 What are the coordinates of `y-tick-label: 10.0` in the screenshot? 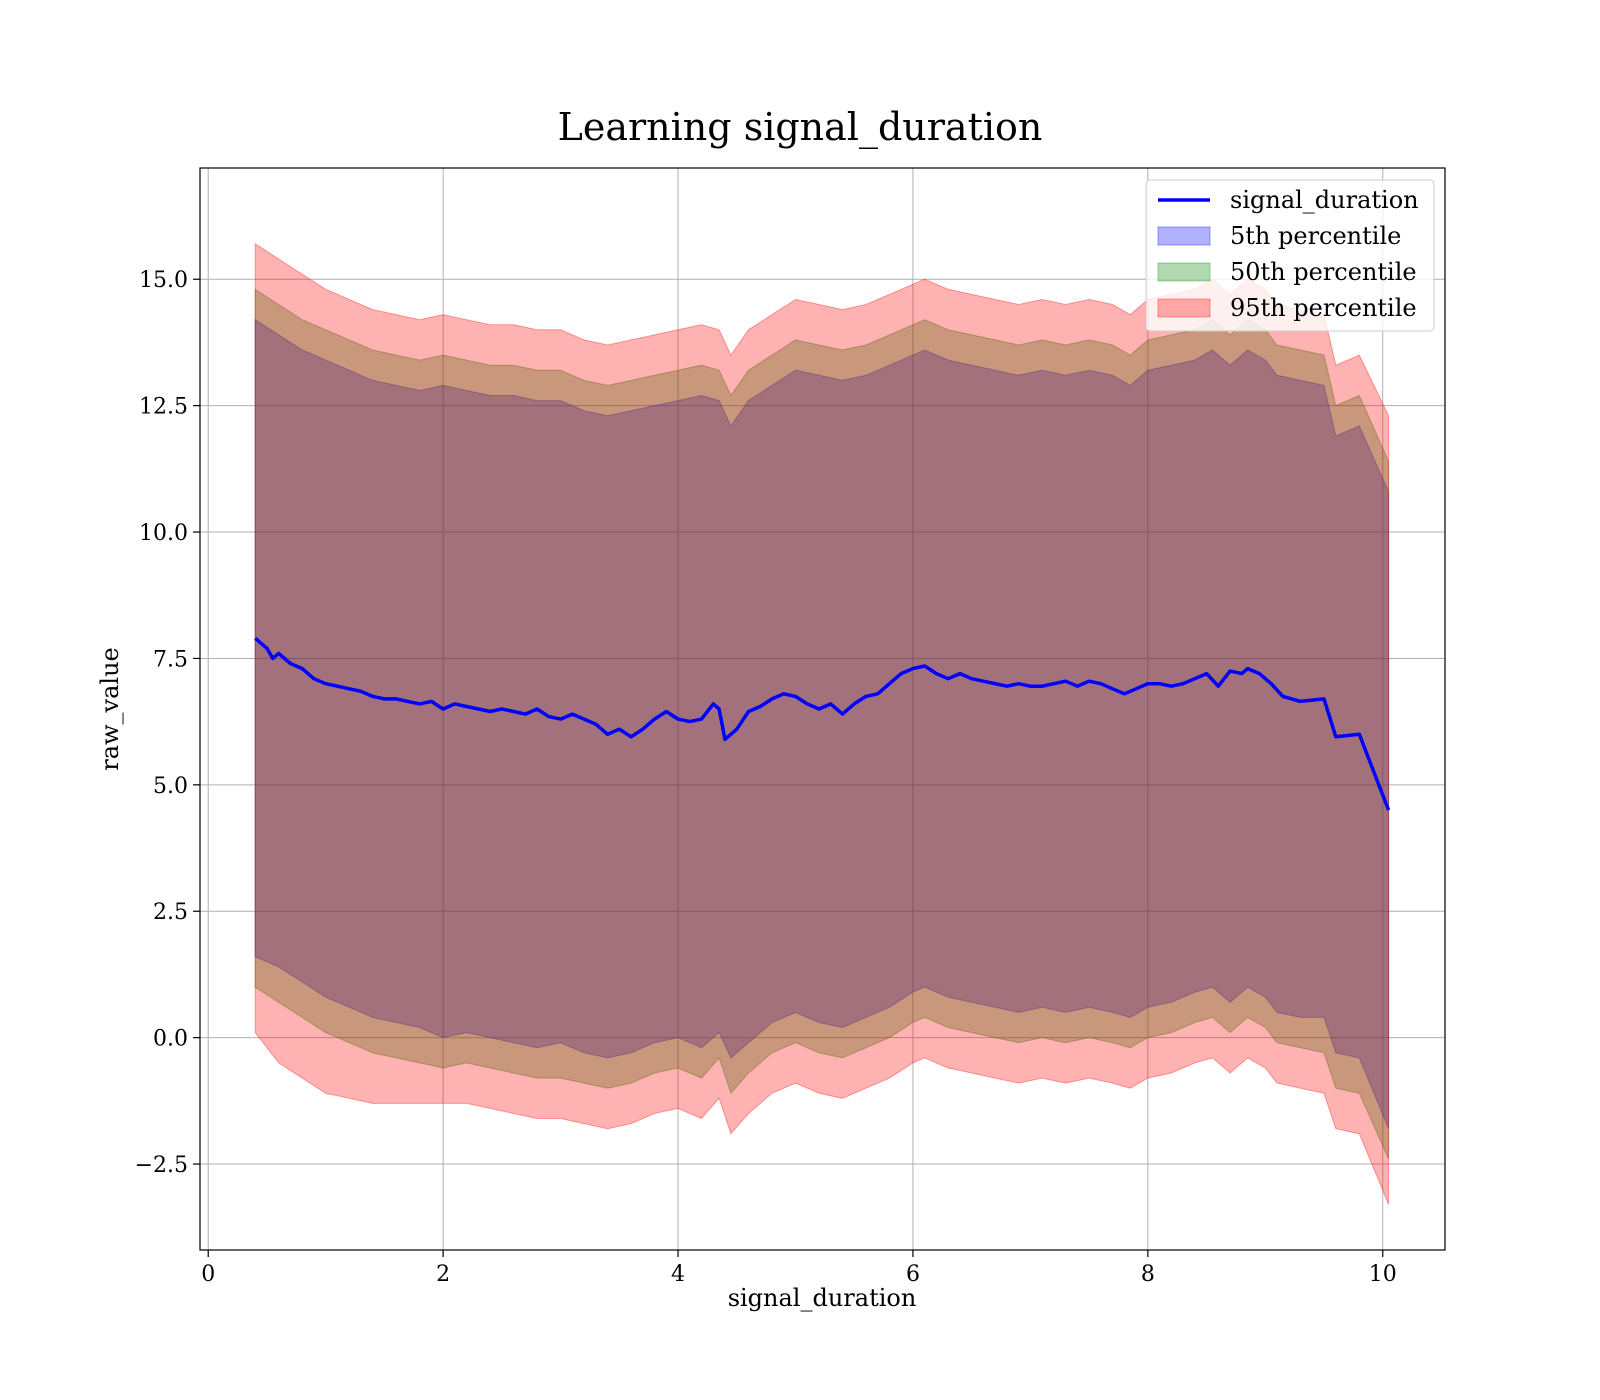 It's located at (163, 533).